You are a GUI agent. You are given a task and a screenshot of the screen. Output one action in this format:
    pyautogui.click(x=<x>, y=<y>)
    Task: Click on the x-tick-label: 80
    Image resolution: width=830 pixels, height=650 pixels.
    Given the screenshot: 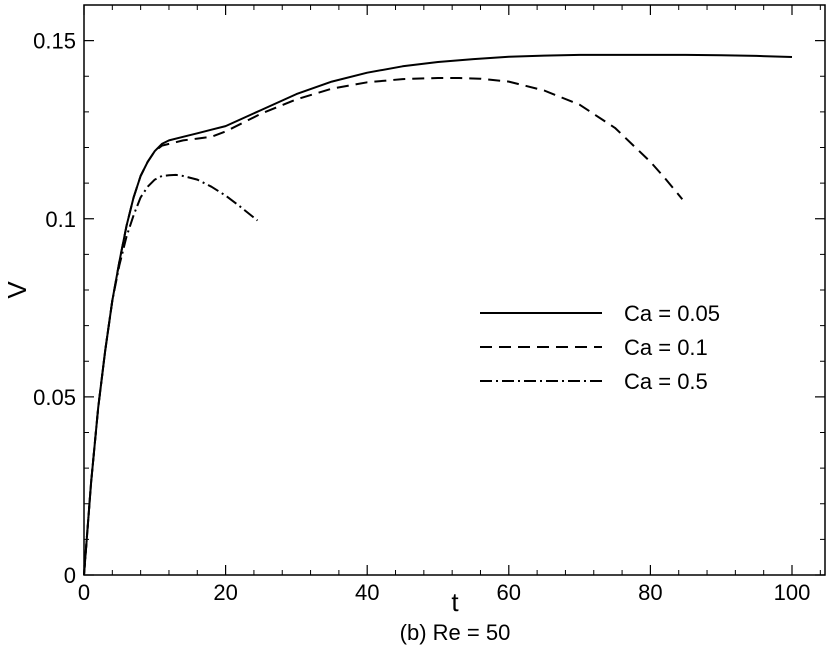 What is the action you would take?
    pyautogui.click(x=650, y=592)
    